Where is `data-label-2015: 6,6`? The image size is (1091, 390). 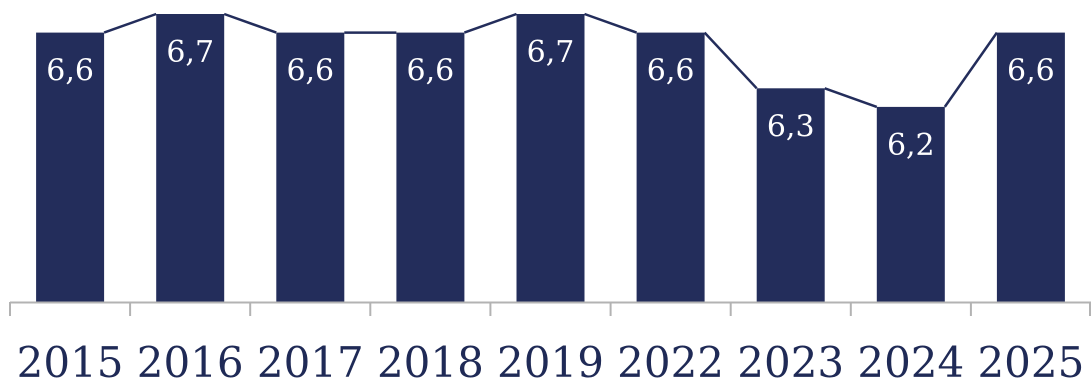
data-label-2015: 6,6 is located at coordinates (70, 71).